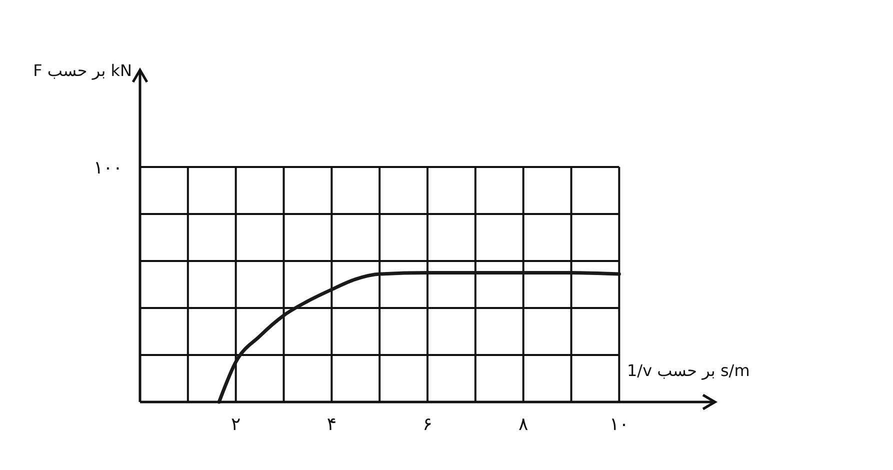 The width and height of the screenshot is (893, 470). I want to click on x-tick-label: ۱۰, so click(619, 424).